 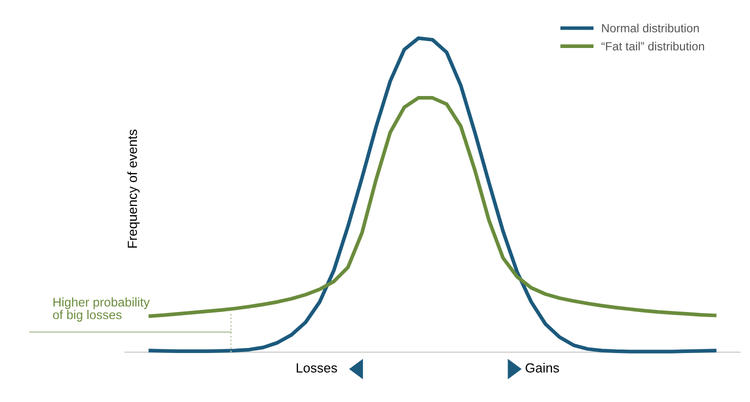 What do you see at coordinates (317, 368) in the screenshot?
I see `text: Losses` at bounding box center [317, 368].